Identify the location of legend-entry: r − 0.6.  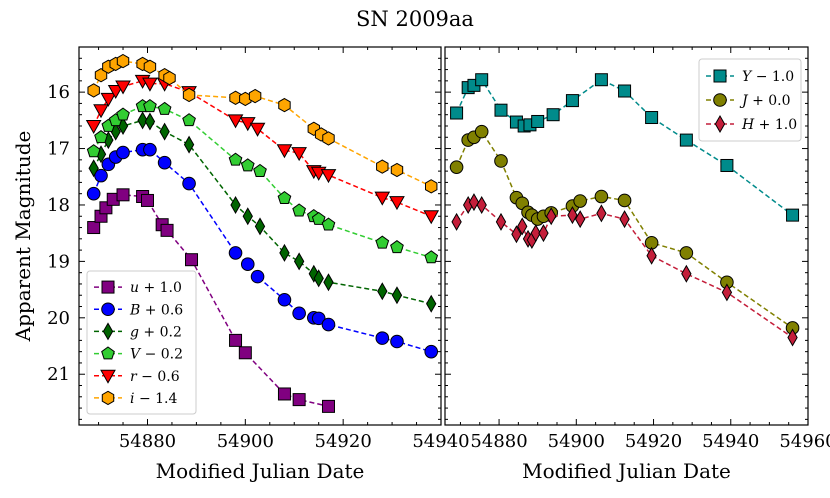
(137, 377).